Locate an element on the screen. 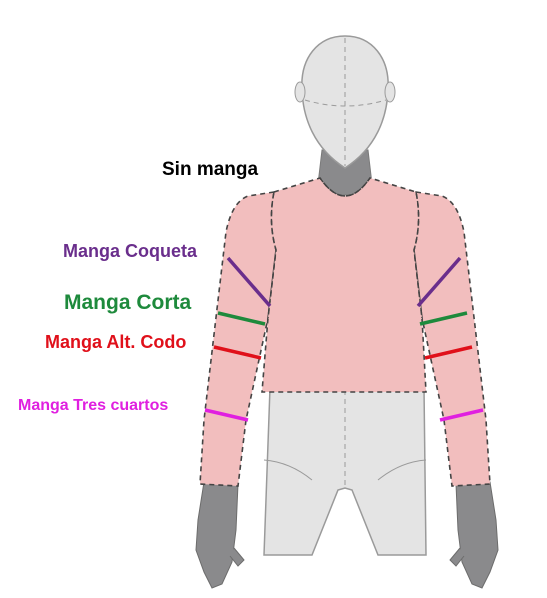  right-sleeve is located at coordinates (452, 339).